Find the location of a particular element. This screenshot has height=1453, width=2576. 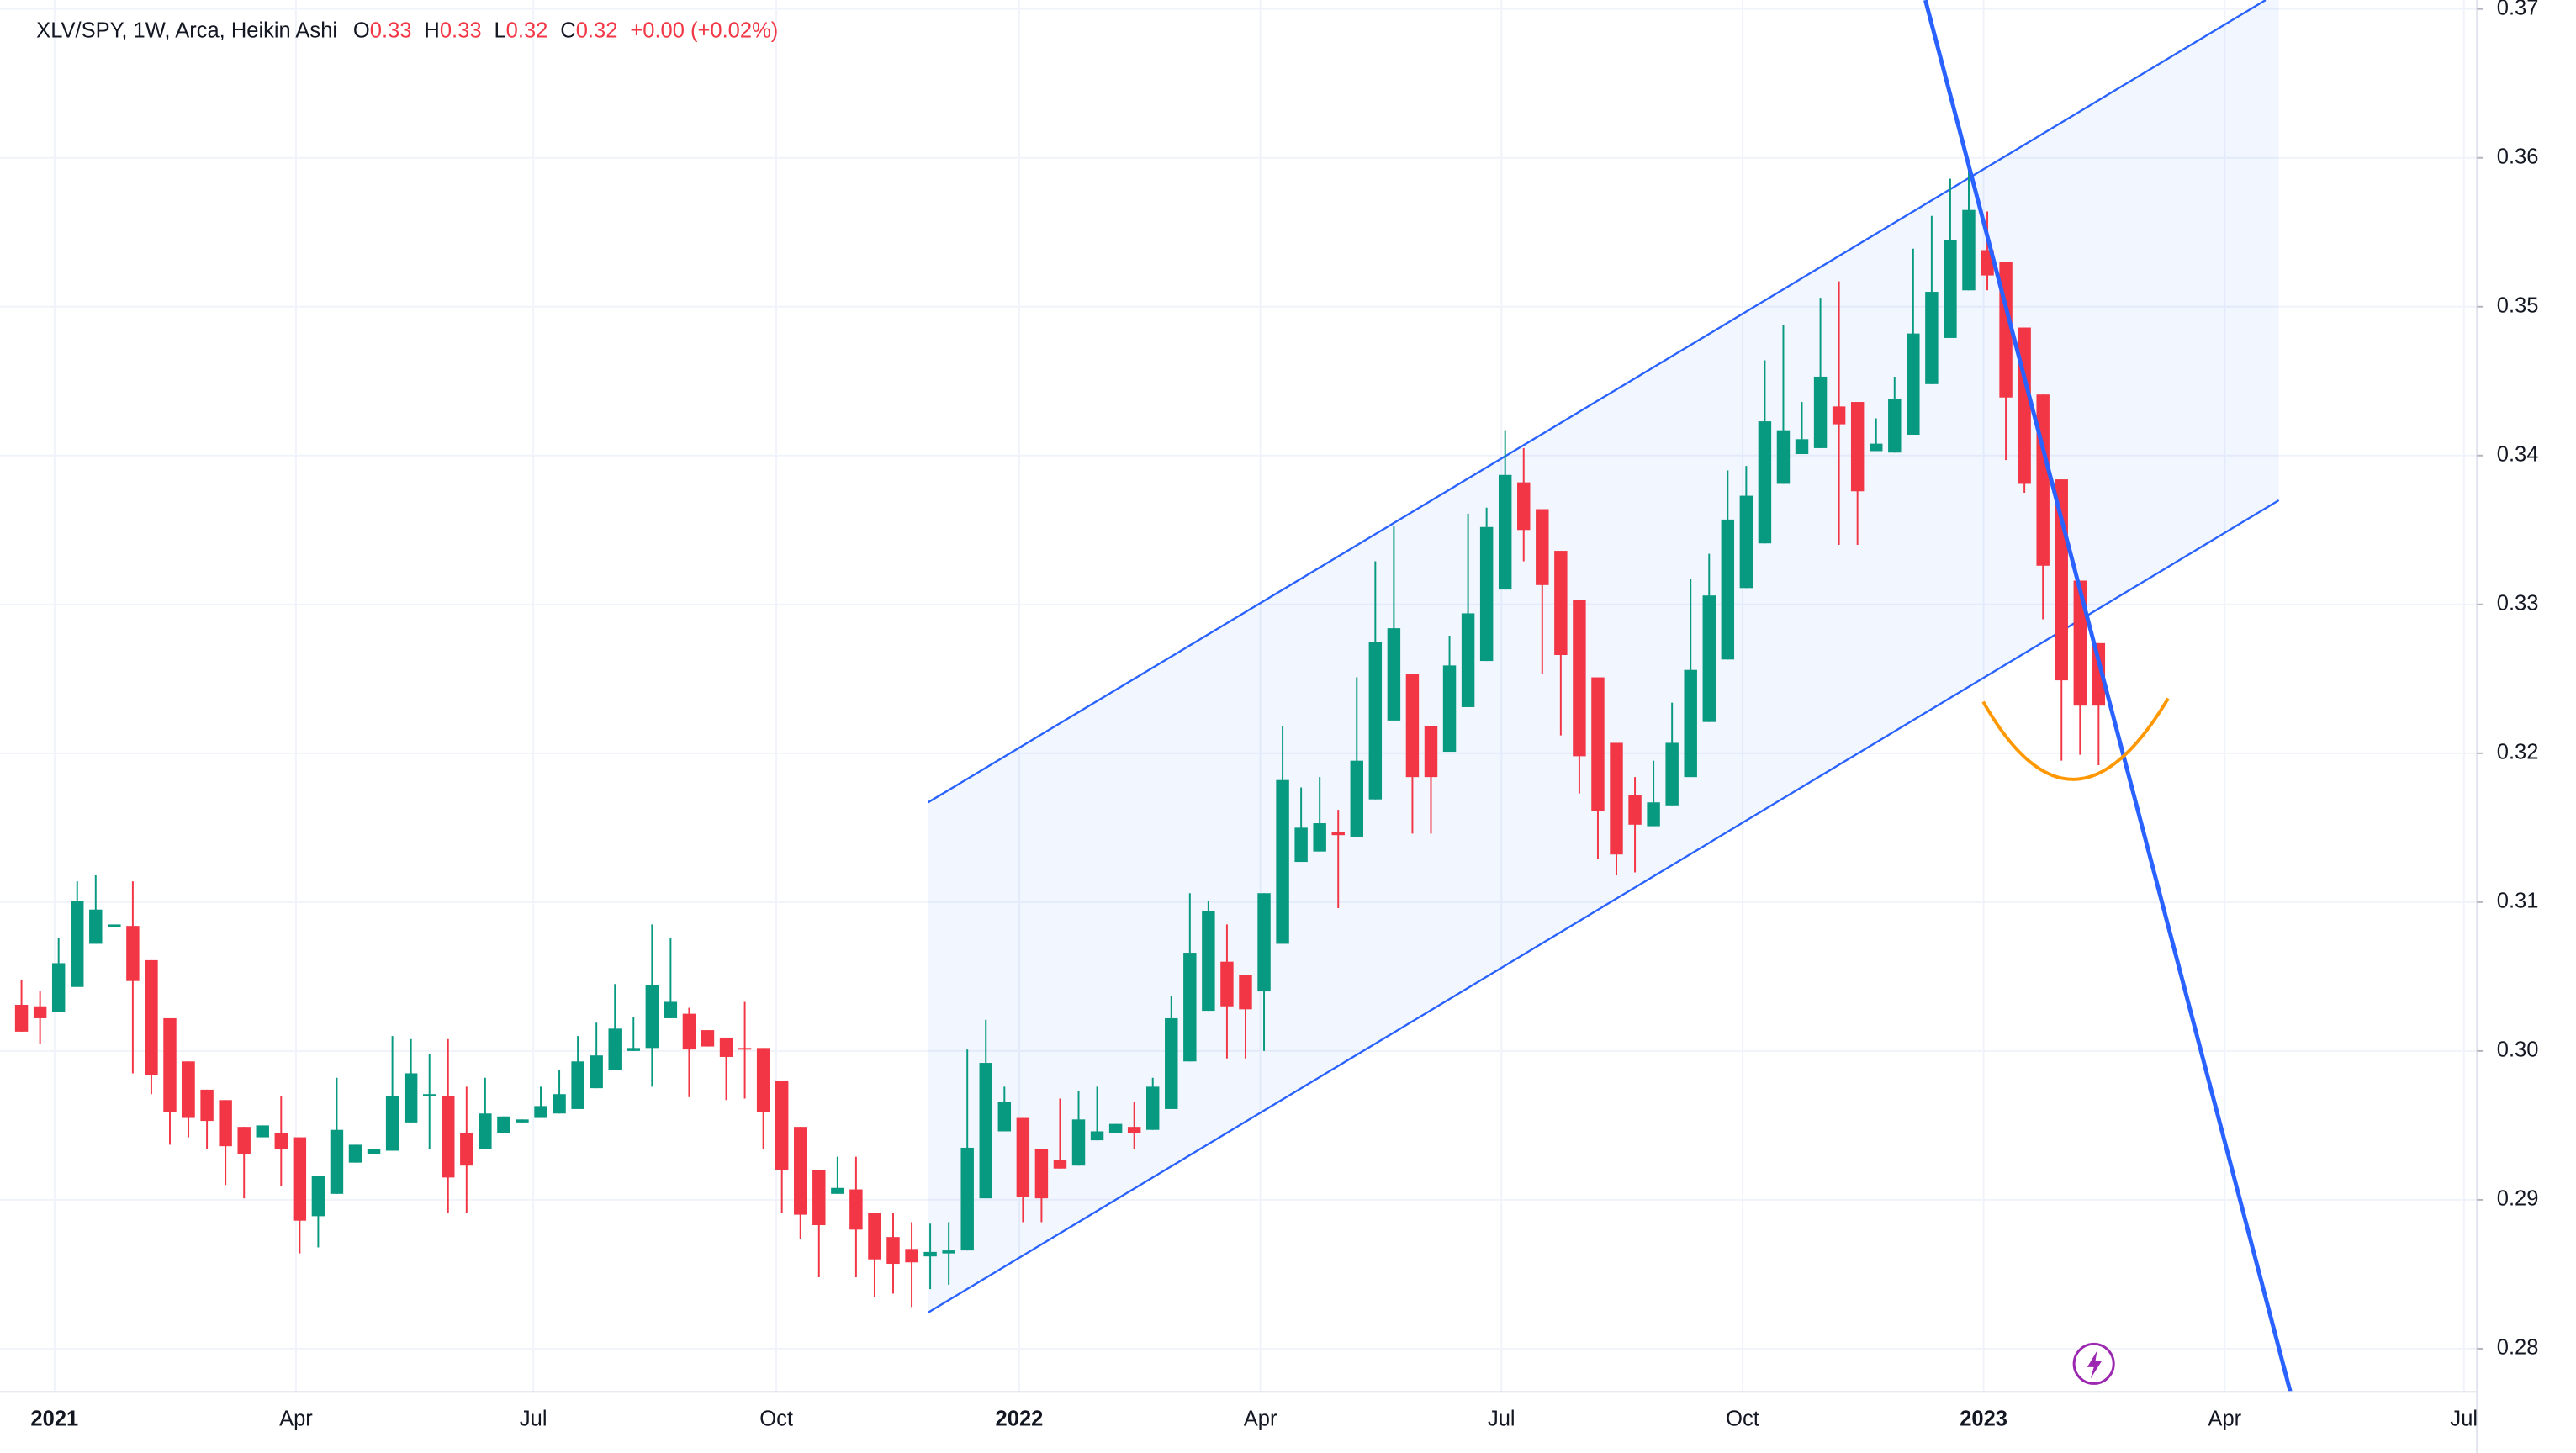

y-tick-label: 0.35 is located at coordinates (2518, 305).